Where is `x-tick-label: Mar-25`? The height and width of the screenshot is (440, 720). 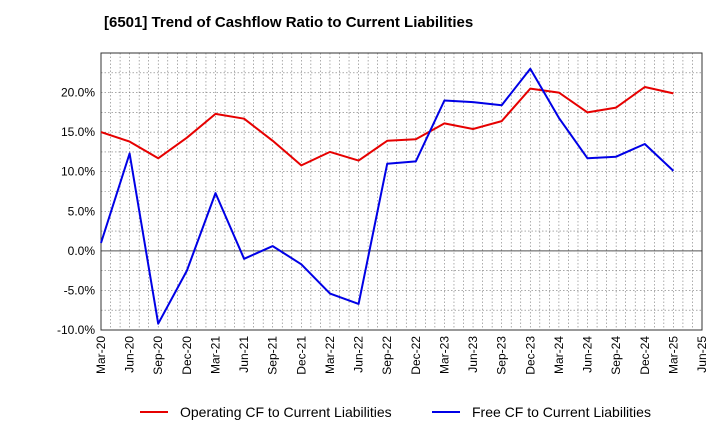 x-tick-label: Mar-25 is located at coordinates (673, 355).